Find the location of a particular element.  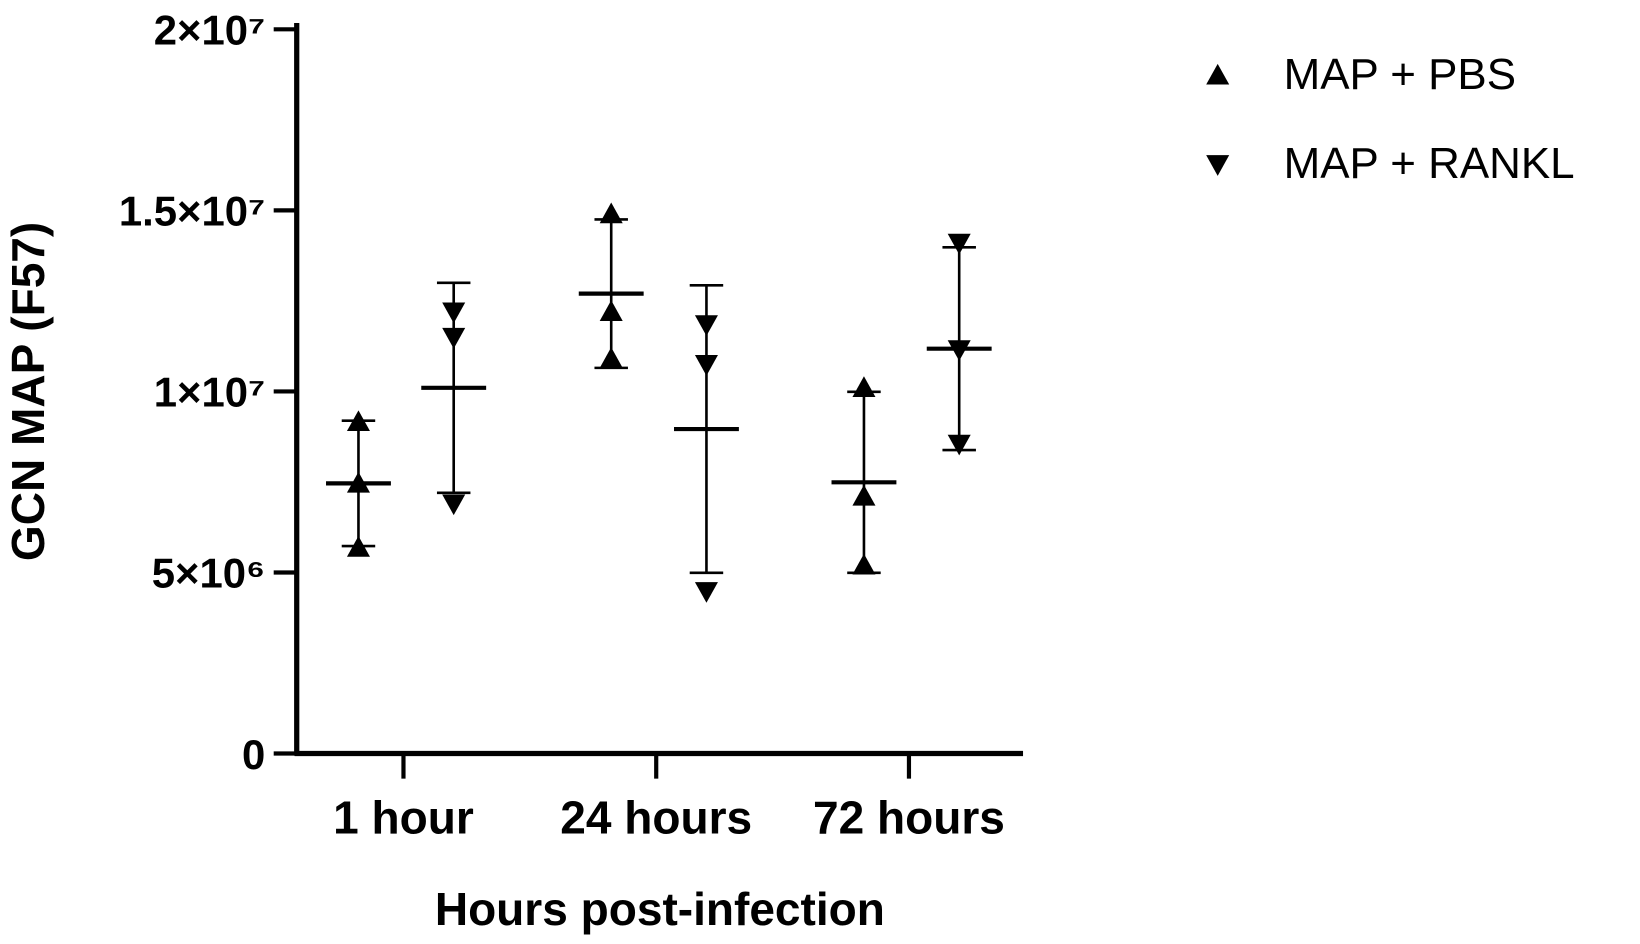

y-tick-label: 5×10⁶ is located at coordinates (209, 573).